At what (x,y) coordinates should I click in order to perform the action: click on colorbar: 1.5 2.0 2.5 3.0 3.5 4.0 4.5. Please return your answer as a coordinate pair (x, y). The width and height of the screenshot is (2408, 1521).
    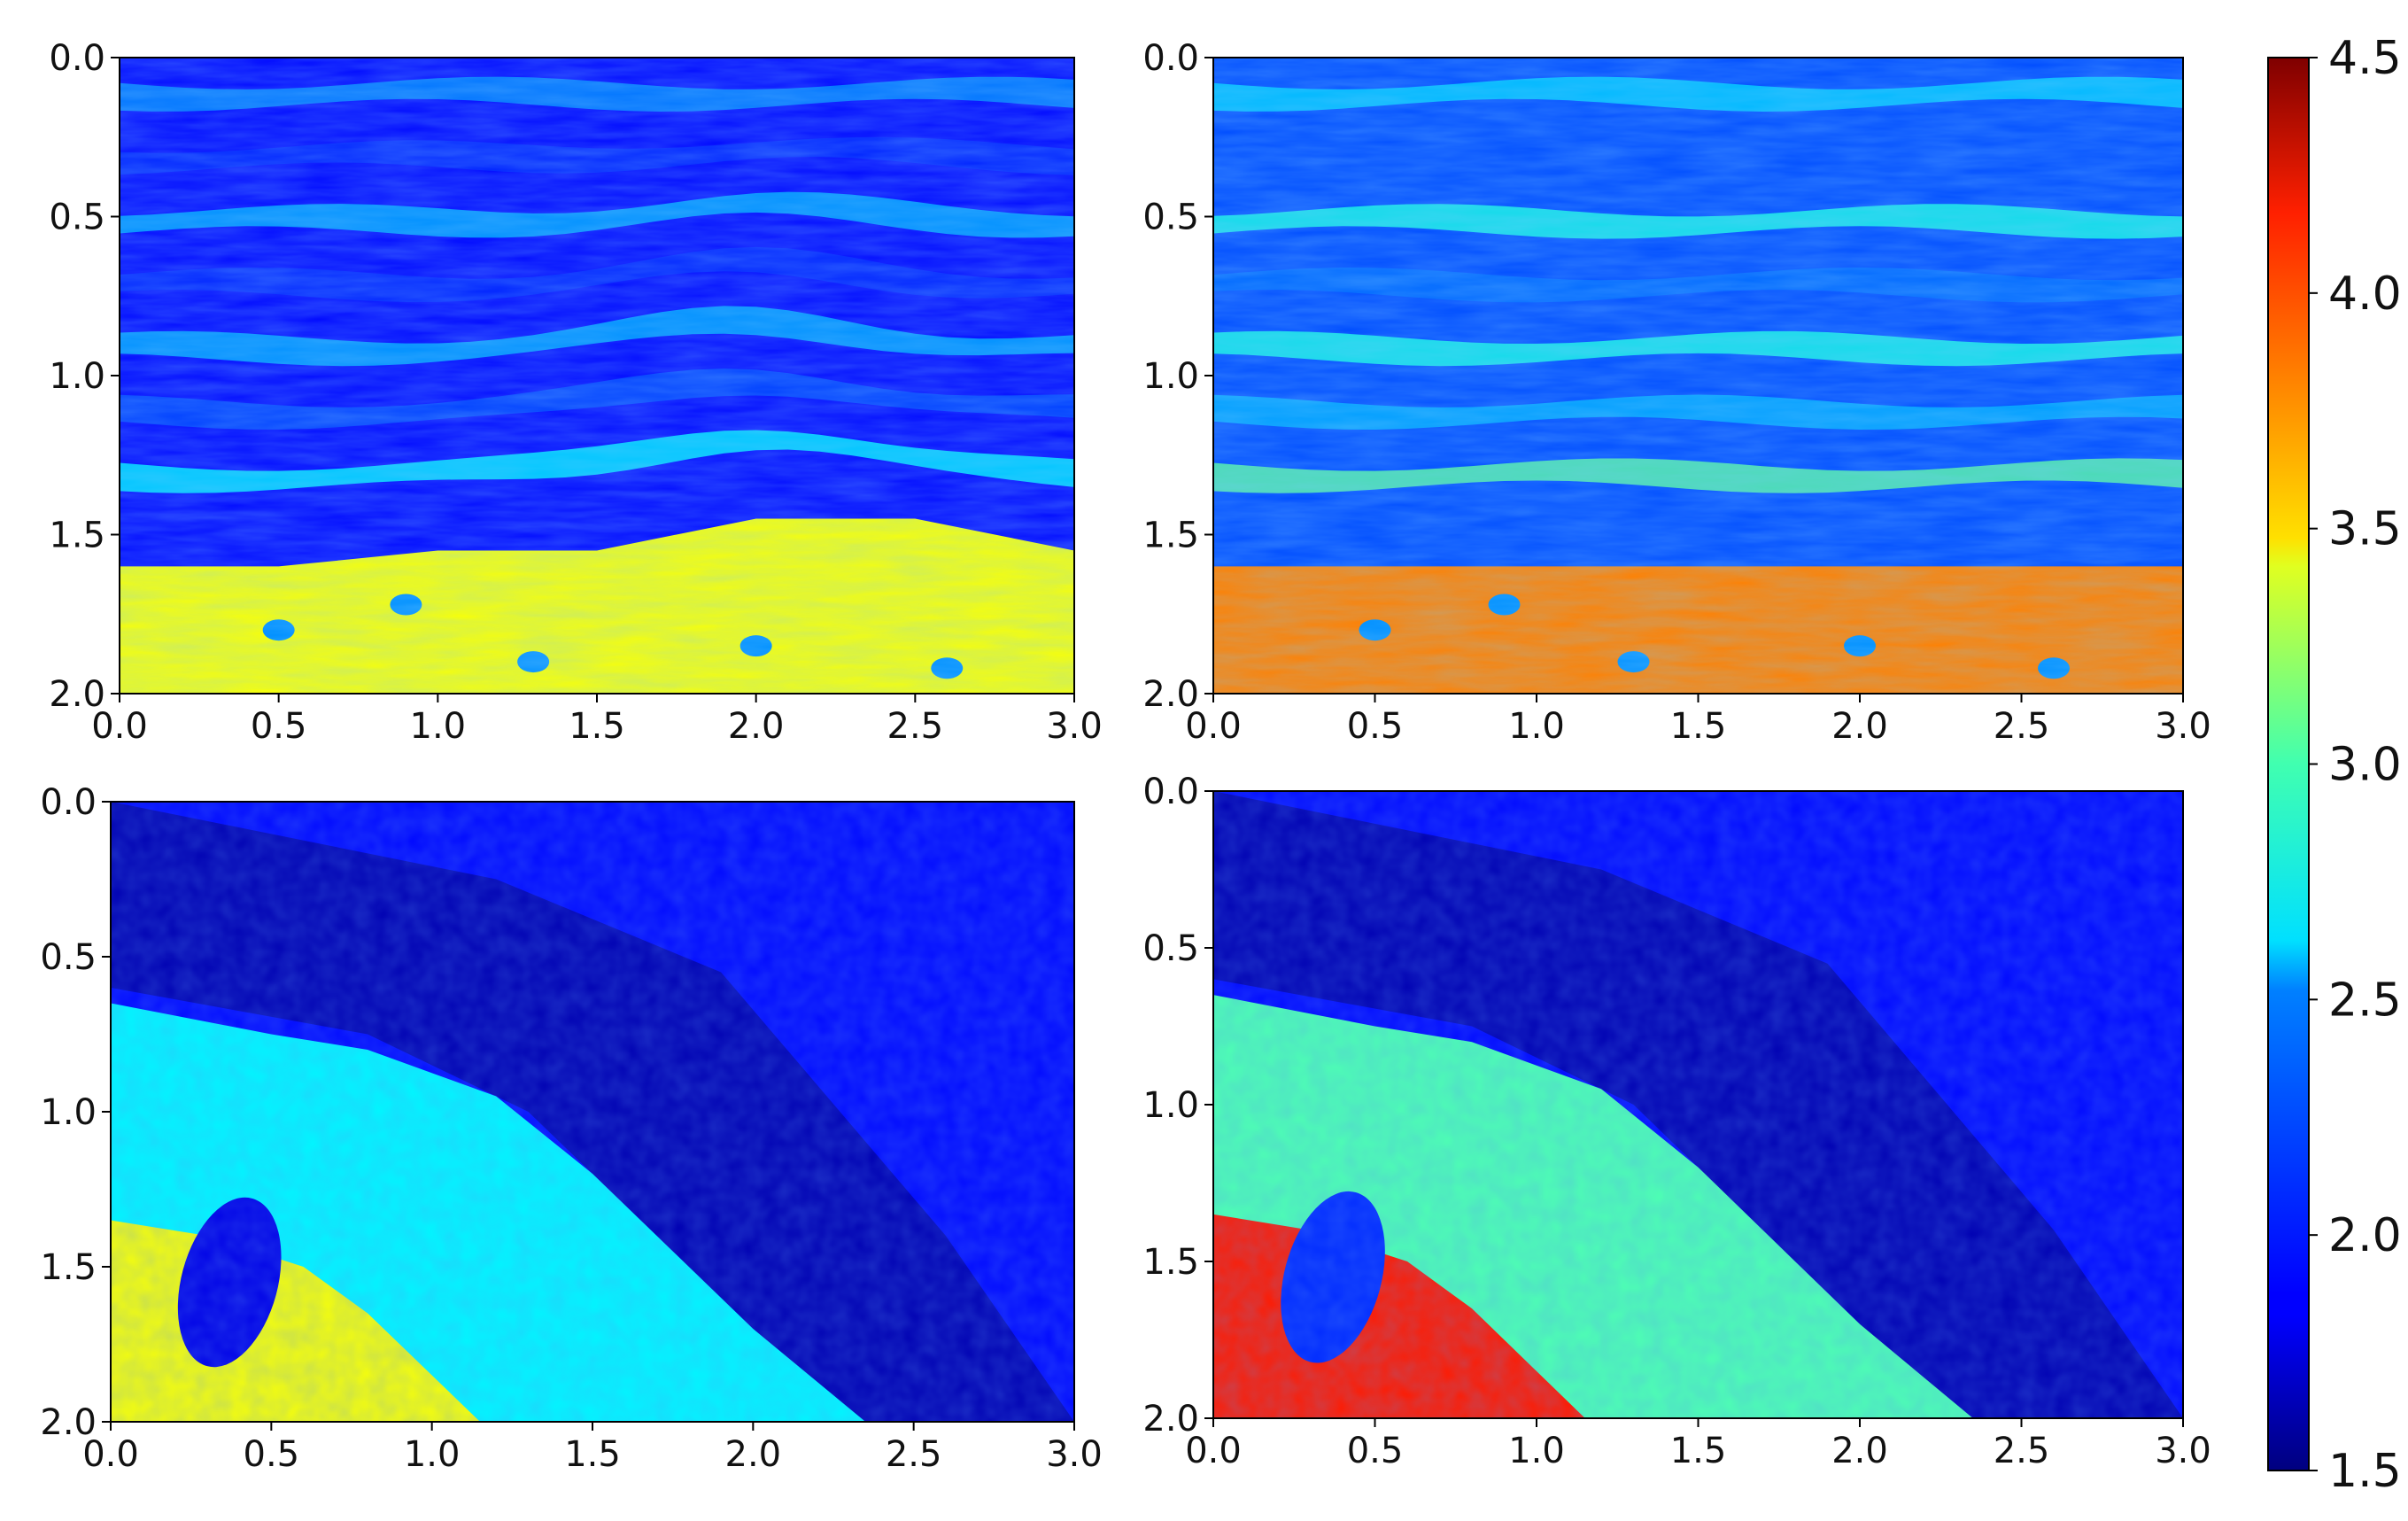
    Looking at the image, I should click on (2334, 765).